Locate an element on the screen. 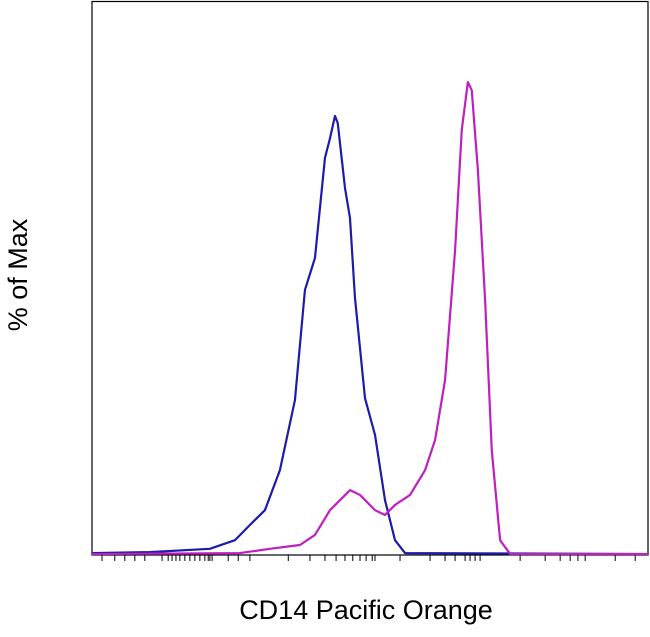 The image size is (650, 637). y-axis-label: % of Max is located at coordinates (18, 274).